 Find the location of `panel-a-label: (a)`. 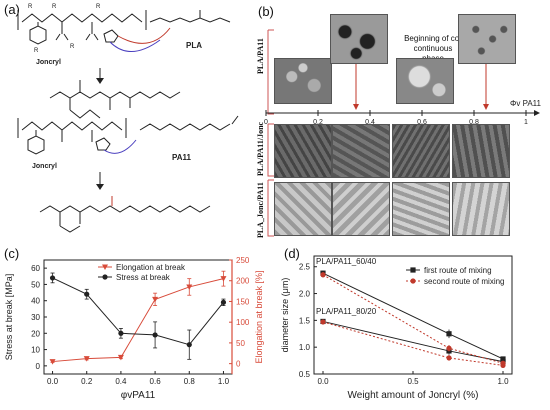

panel-a-label: (a) is located at coordinates (12, 9).